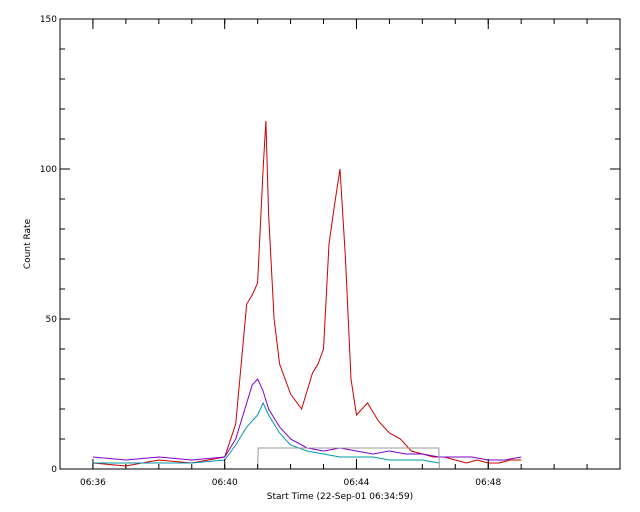 Image resolution: width=640 pixels, height=512 pixels. Describe the element at coordinates (52, 320) in the screenshot. I see `y-tick-label: 50` at that location.